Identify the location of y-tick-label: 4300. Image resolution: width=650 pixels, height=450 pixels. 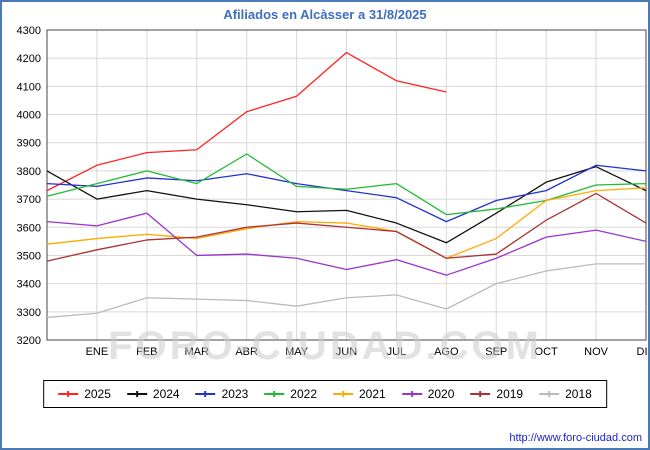
(29, 31).